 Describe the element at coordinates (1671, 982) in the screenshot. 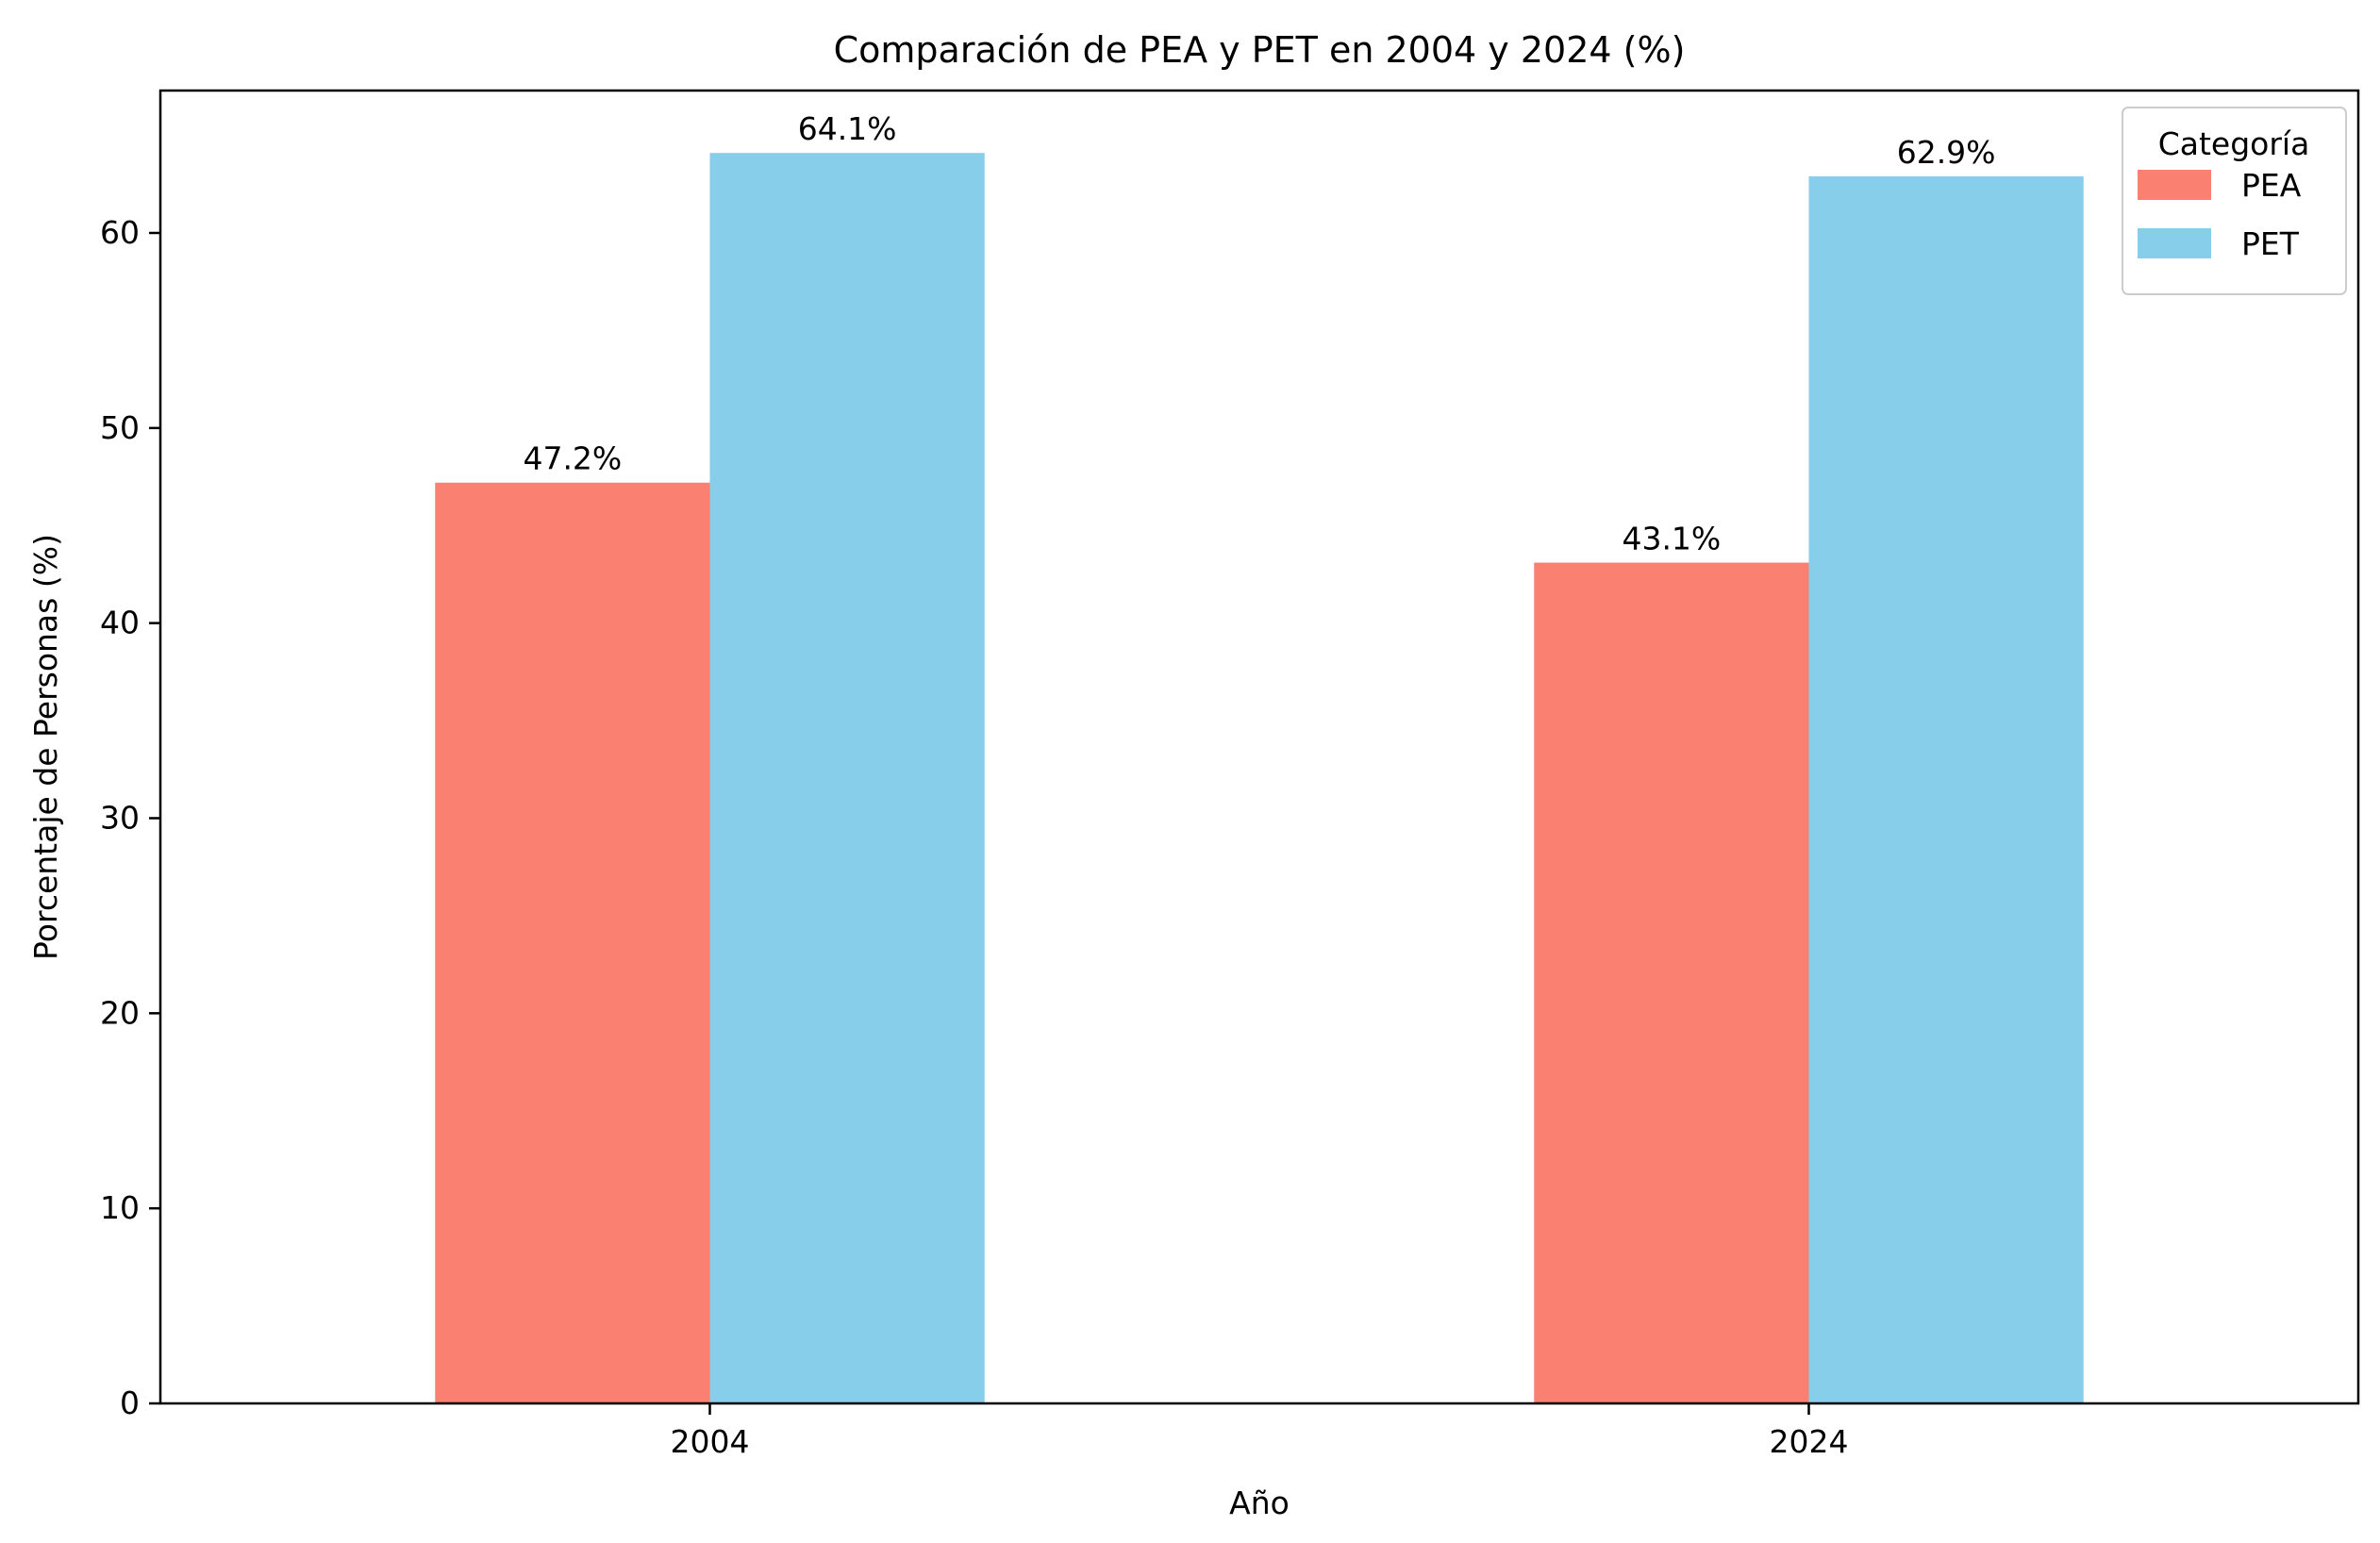

I see `bar-pea-2024` at that location.